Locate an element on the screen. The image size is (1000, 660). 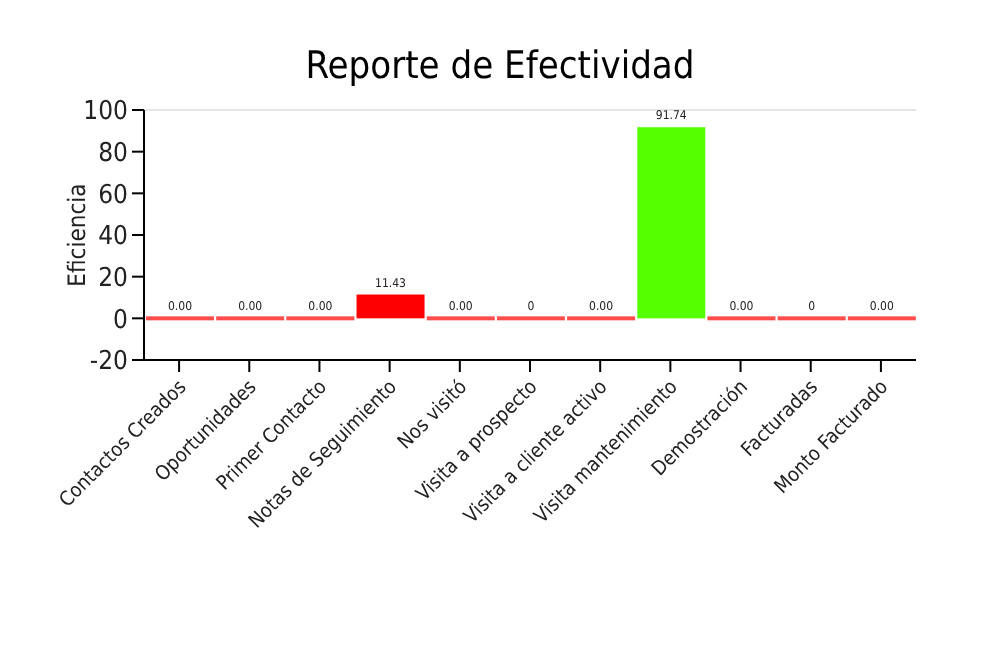
y-tick-label: 0 is located at coordinates (120, 320).